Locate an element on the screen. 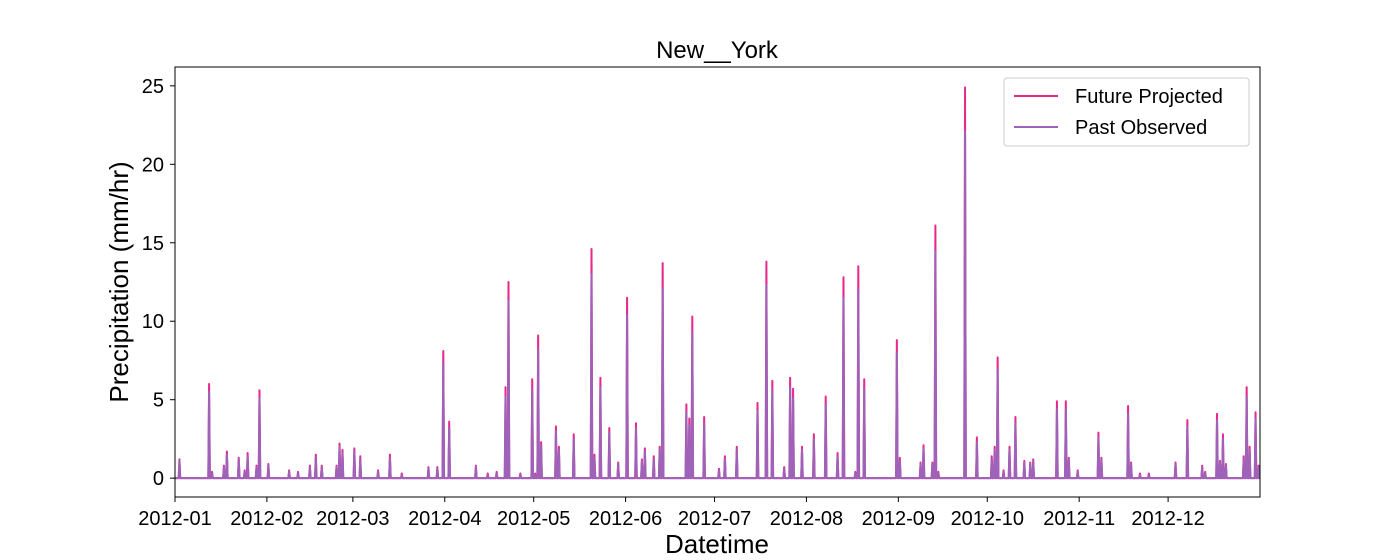 This screenshot has width=1400, height=560. x-tick-label: 2012-12 is located at coordinates (1167, 519).